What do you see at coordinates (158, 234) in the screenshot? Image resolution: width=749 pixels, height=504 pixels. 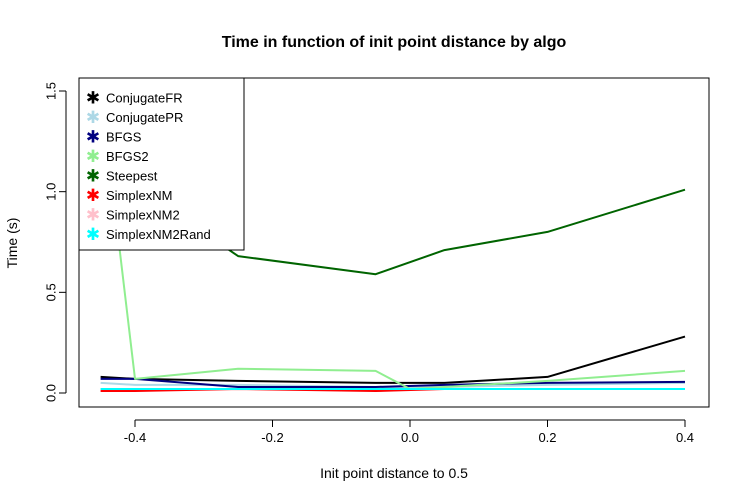 I see `legend-label: SimplexNM2Rand` at bounding box center [158, 234].